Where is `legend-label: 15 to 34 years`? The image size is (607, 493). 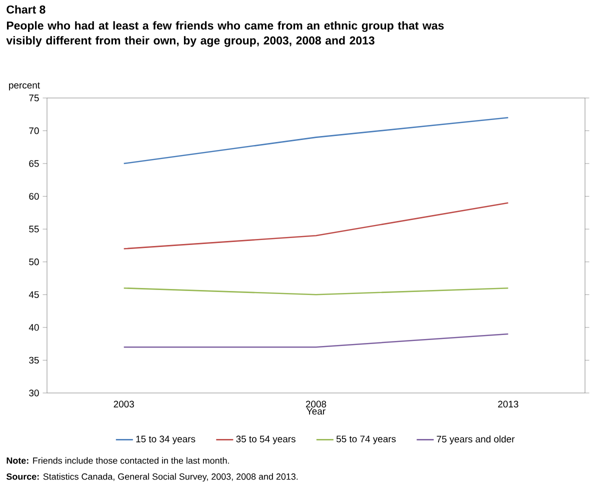 legend-label: 15 to 34 years is located at coordinates (166, 440).